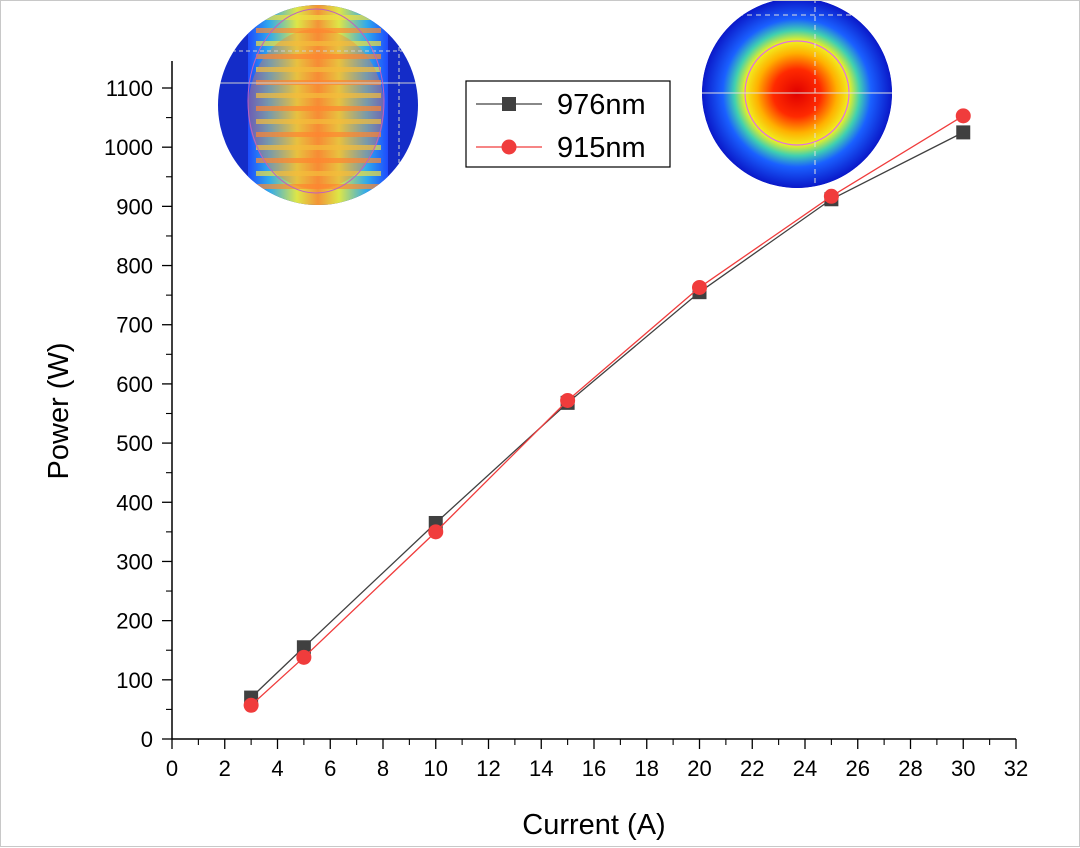  What do you see at coordinates (647, 768) in the screenshot?
I see `x-tick-label: 18` at bounding box center [647, 768].